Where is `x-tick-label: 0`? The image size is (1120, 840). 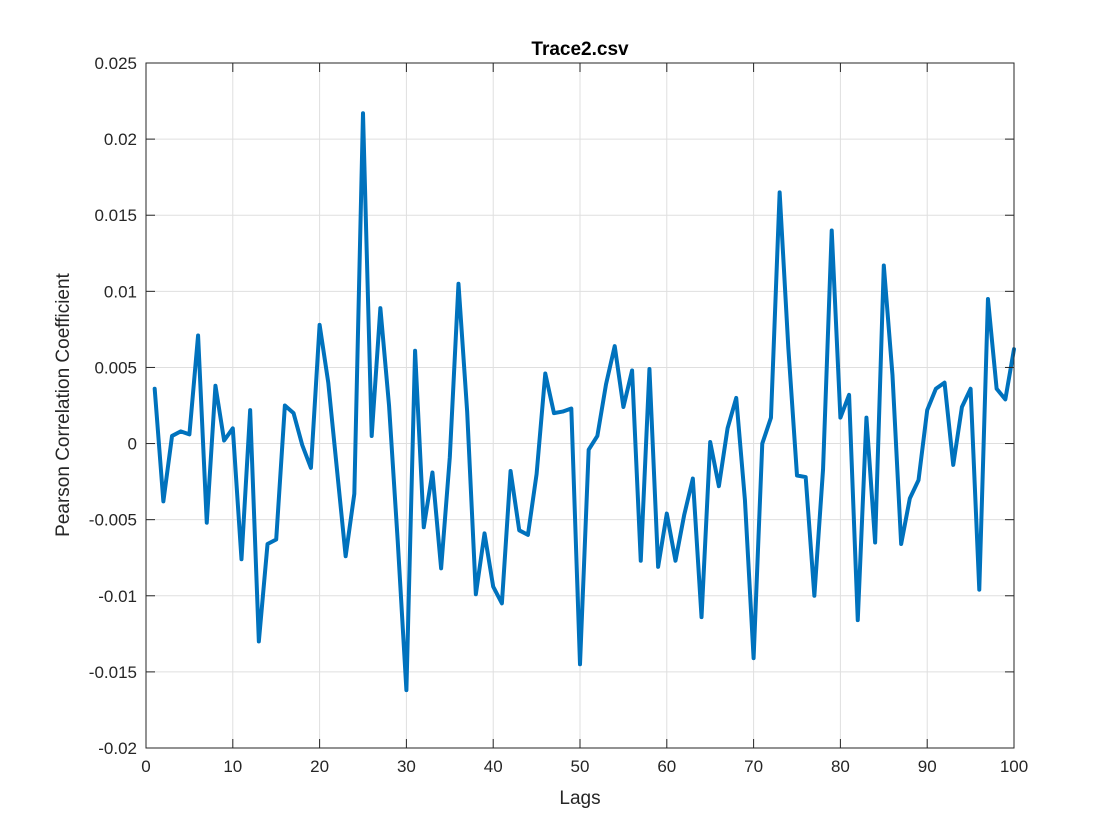
x-tick-label: 0 is located at coordinates (145, 766).